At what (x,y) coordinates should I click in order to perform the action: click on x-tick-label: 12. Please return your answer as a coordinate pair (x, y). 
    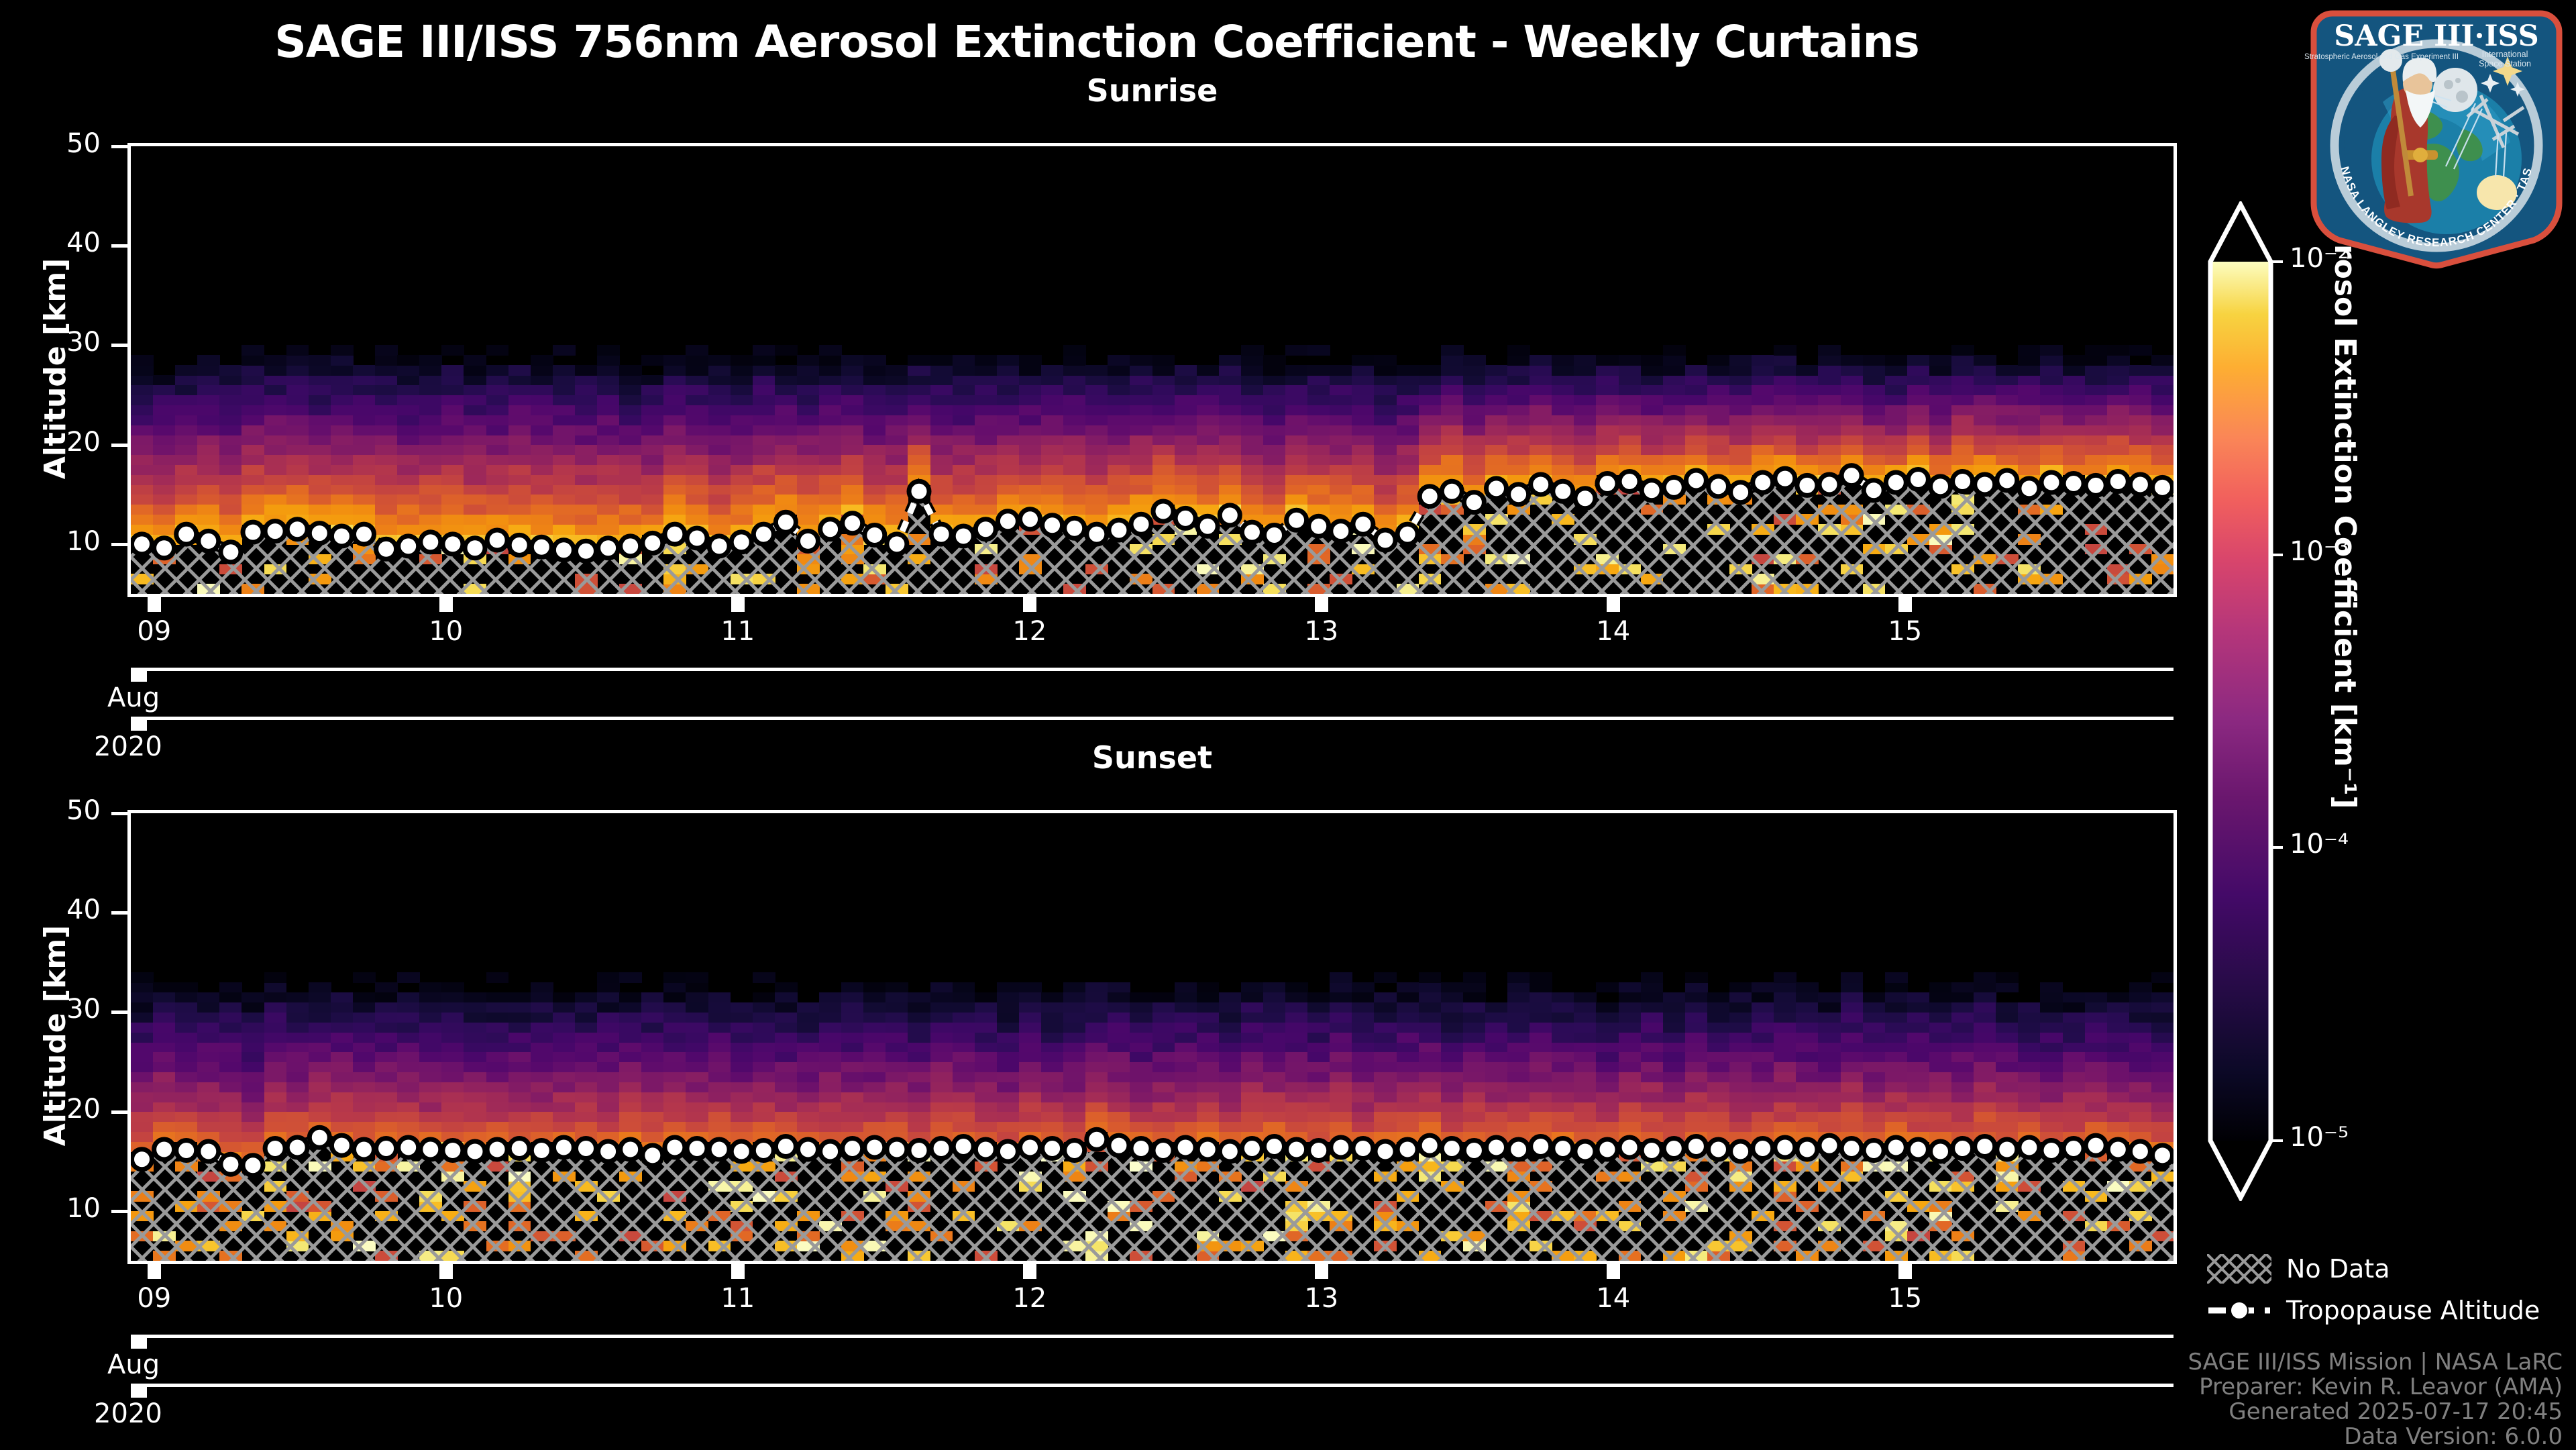
    Looking at the image, I should click on (1029, 631).